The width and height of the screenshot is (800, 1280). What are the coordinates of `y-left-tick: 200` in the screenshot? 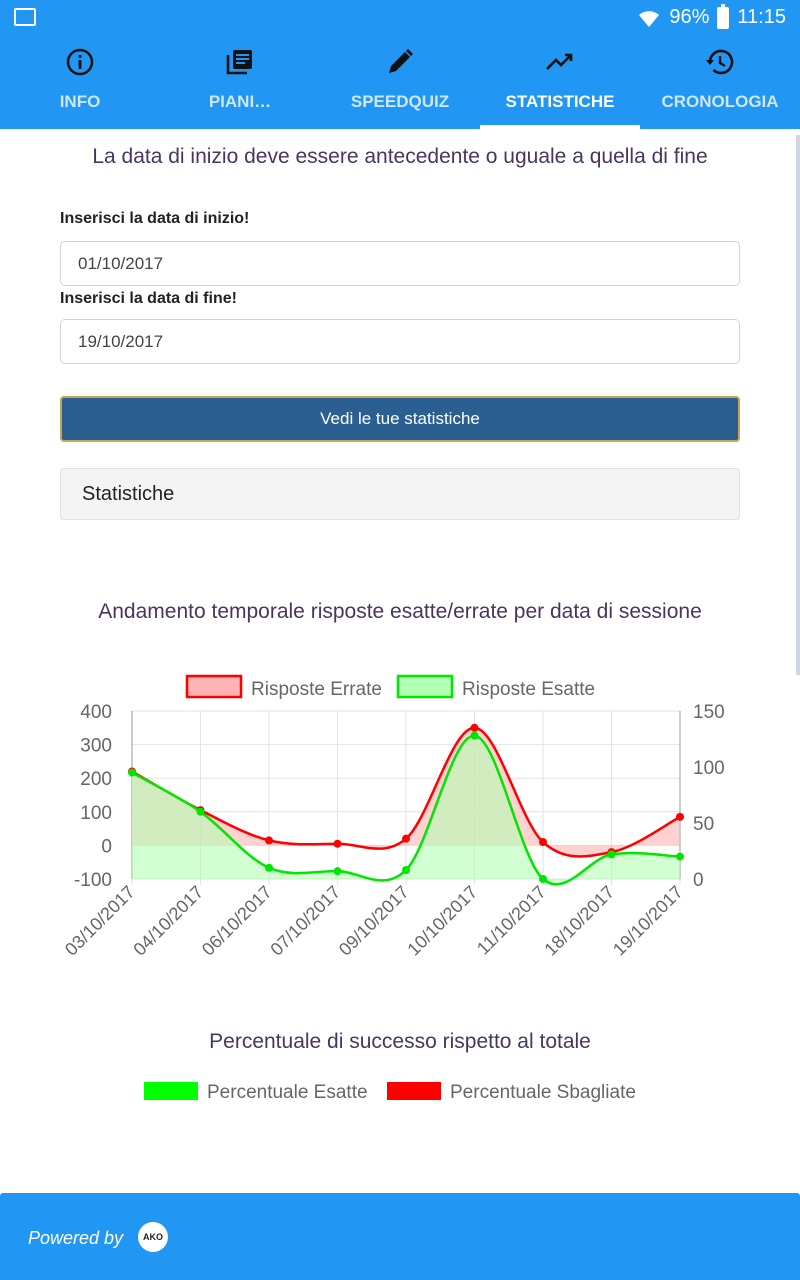 It's located at (96, 779).